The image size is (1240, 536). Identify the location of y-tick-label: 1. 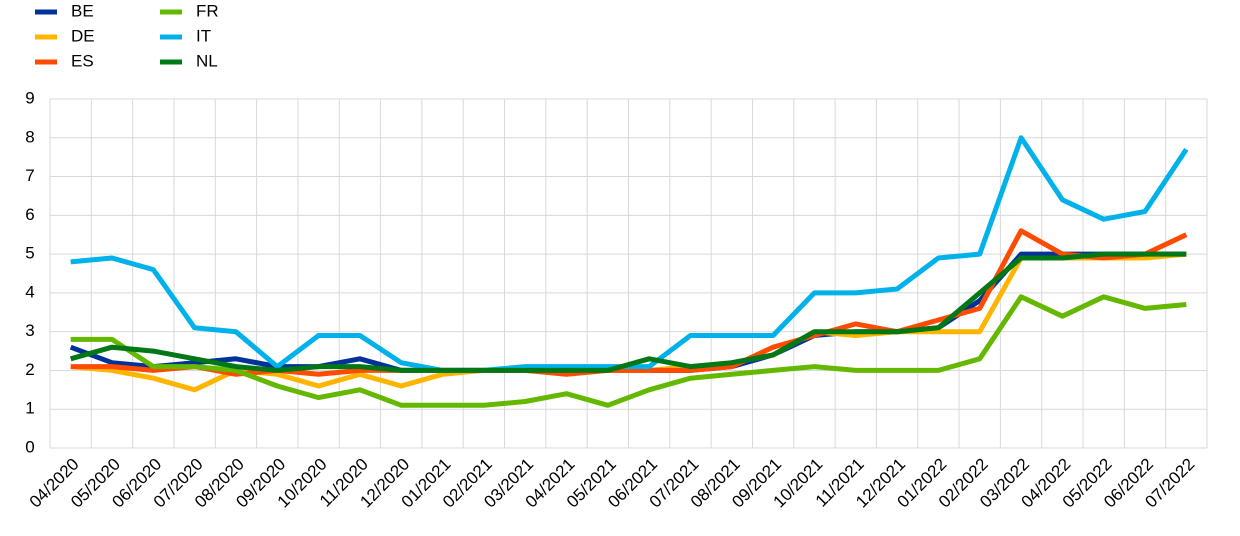
(29, 408).